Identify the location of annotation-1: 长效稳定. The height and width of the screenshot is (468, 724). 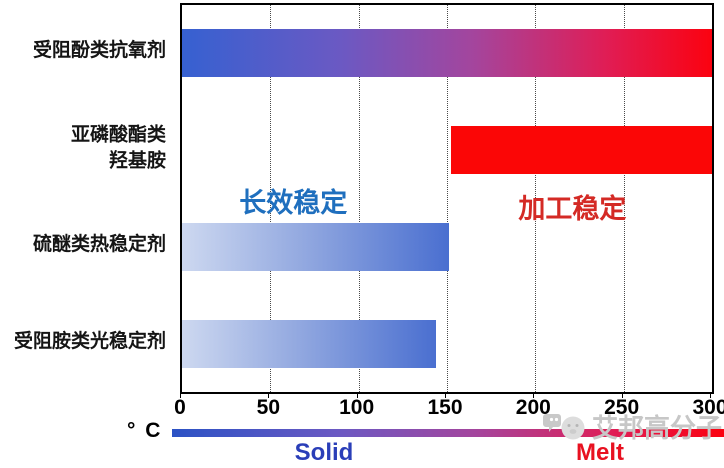
(293, 203).